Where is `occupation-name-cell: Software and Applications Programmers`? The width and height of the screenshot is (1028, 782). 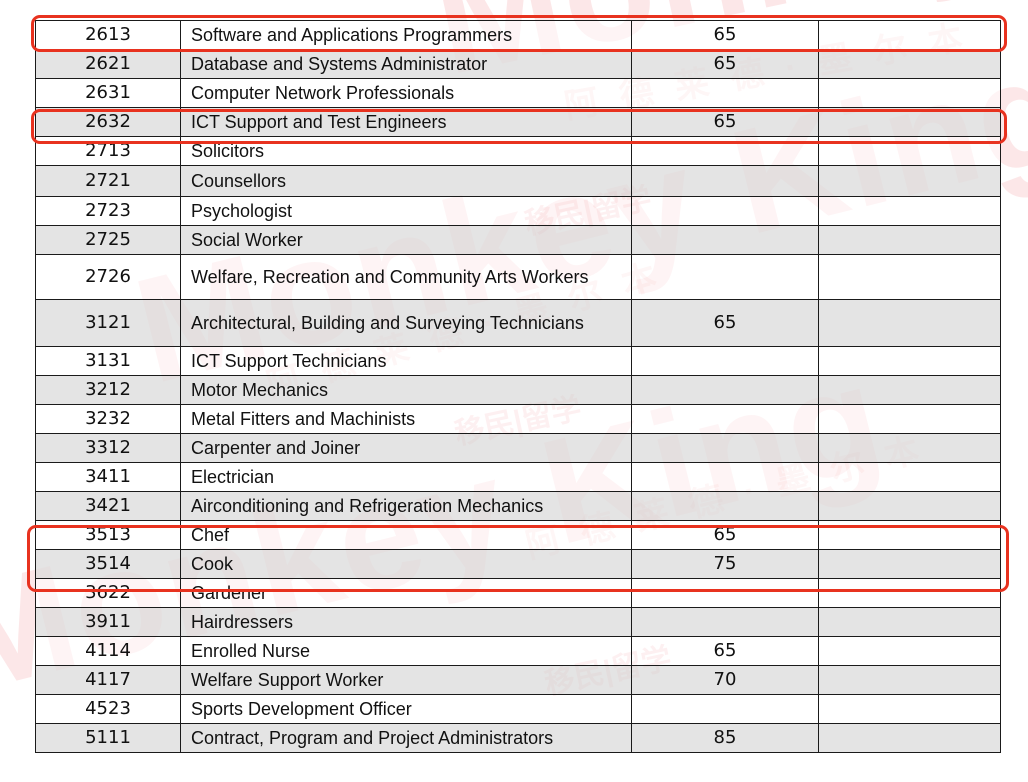
occupation-name-cell: Software and Applications Programmers is located at coordinates (406, 35).